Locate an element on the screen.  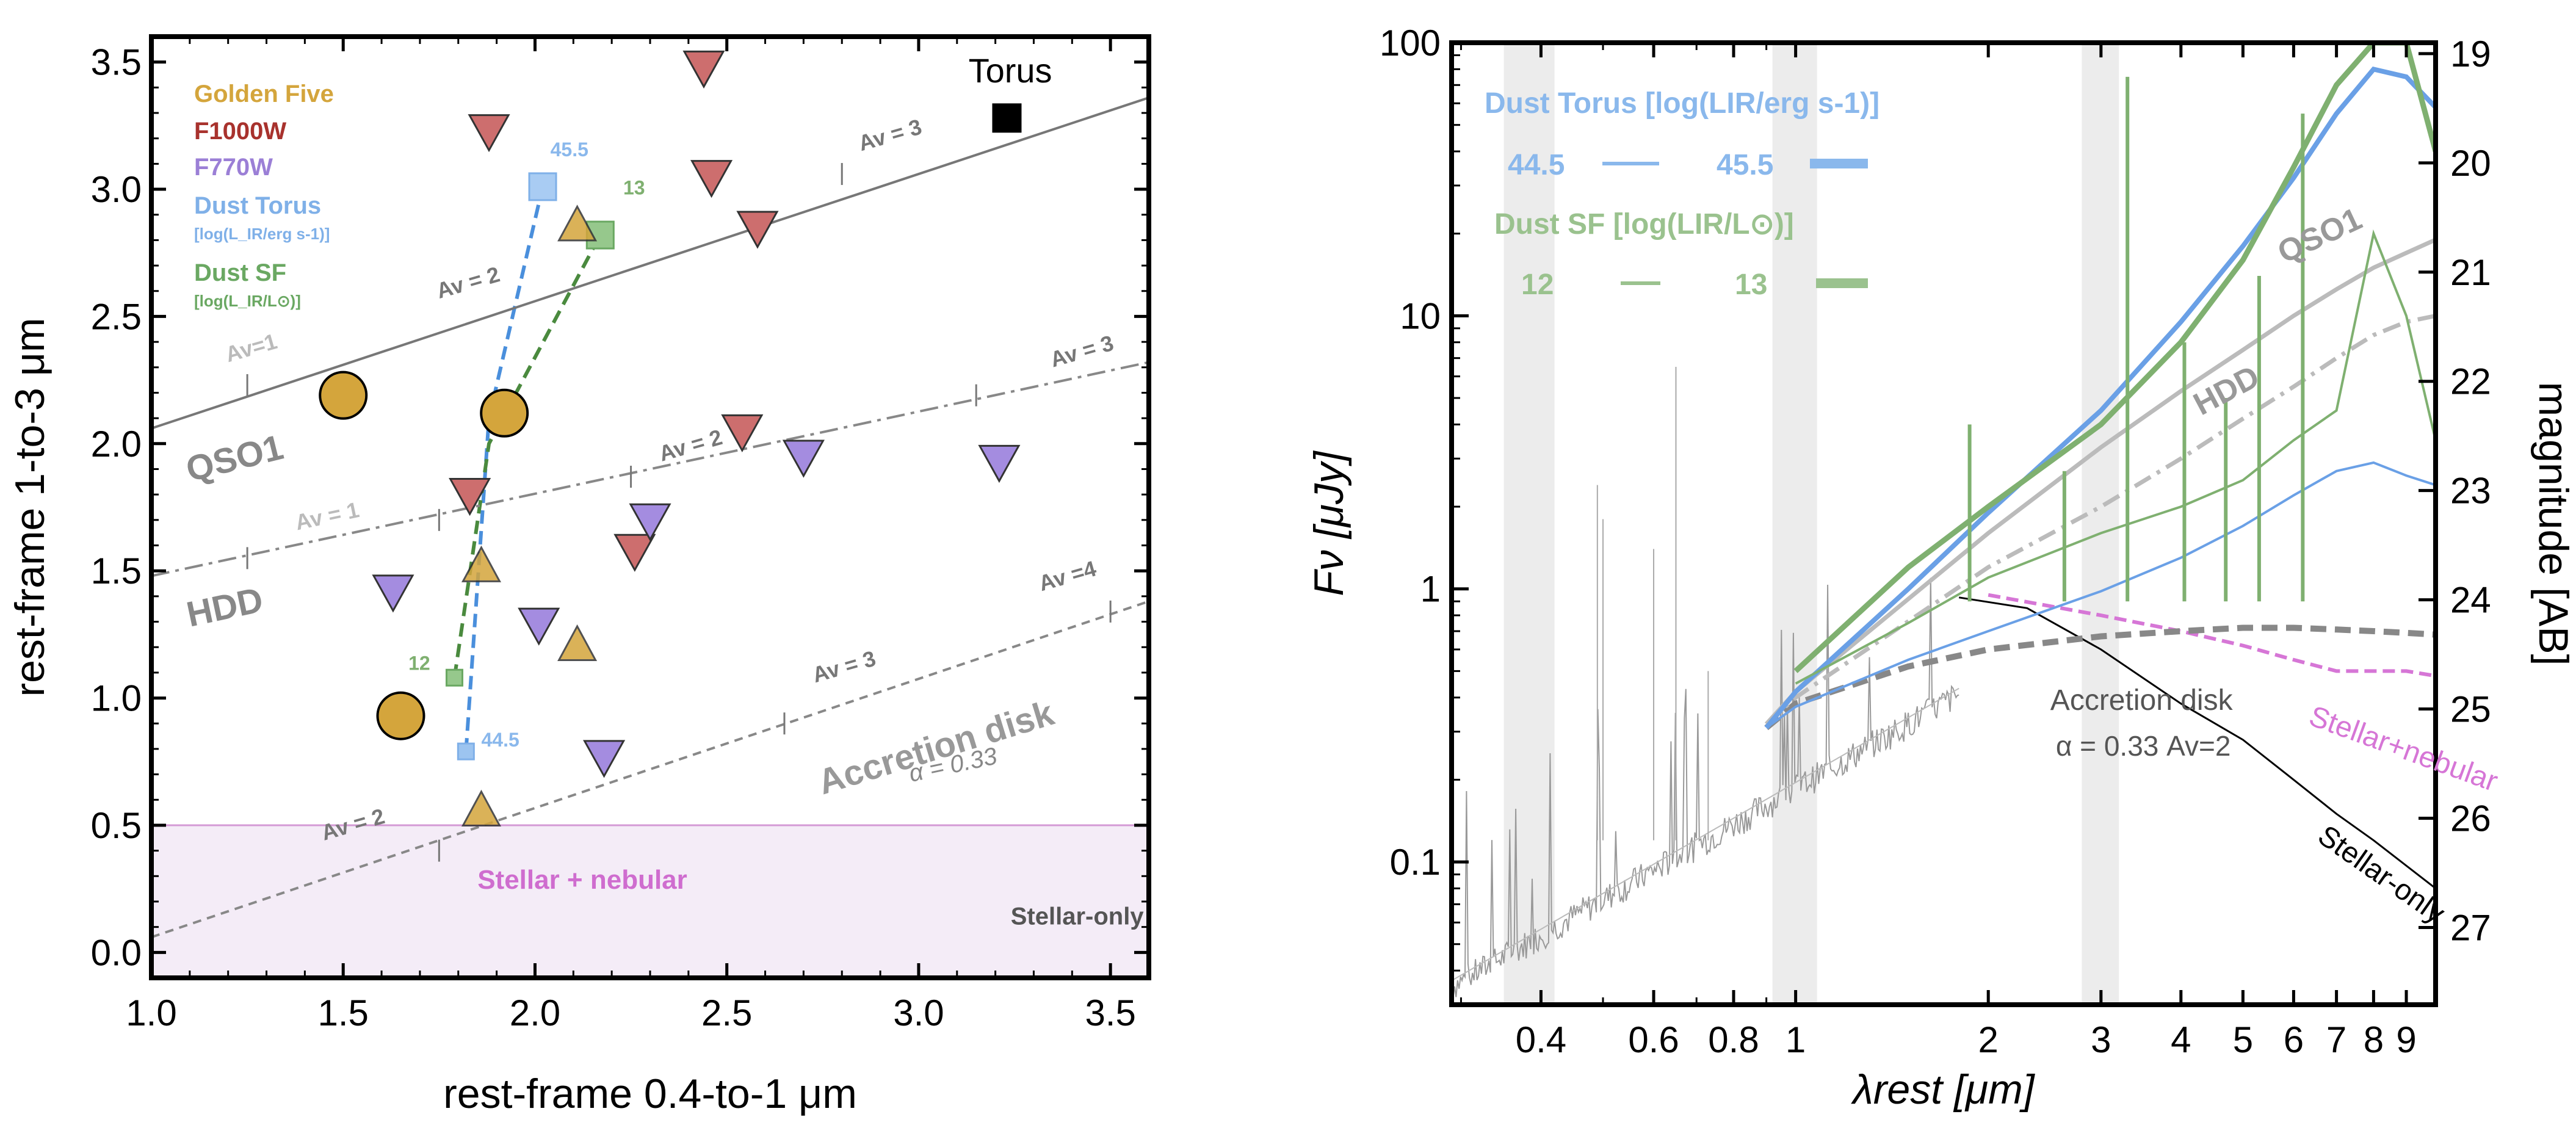
left-x-axis-label: rest-frame 0.4-to-1 μm is located at coordinates (650, 1094).